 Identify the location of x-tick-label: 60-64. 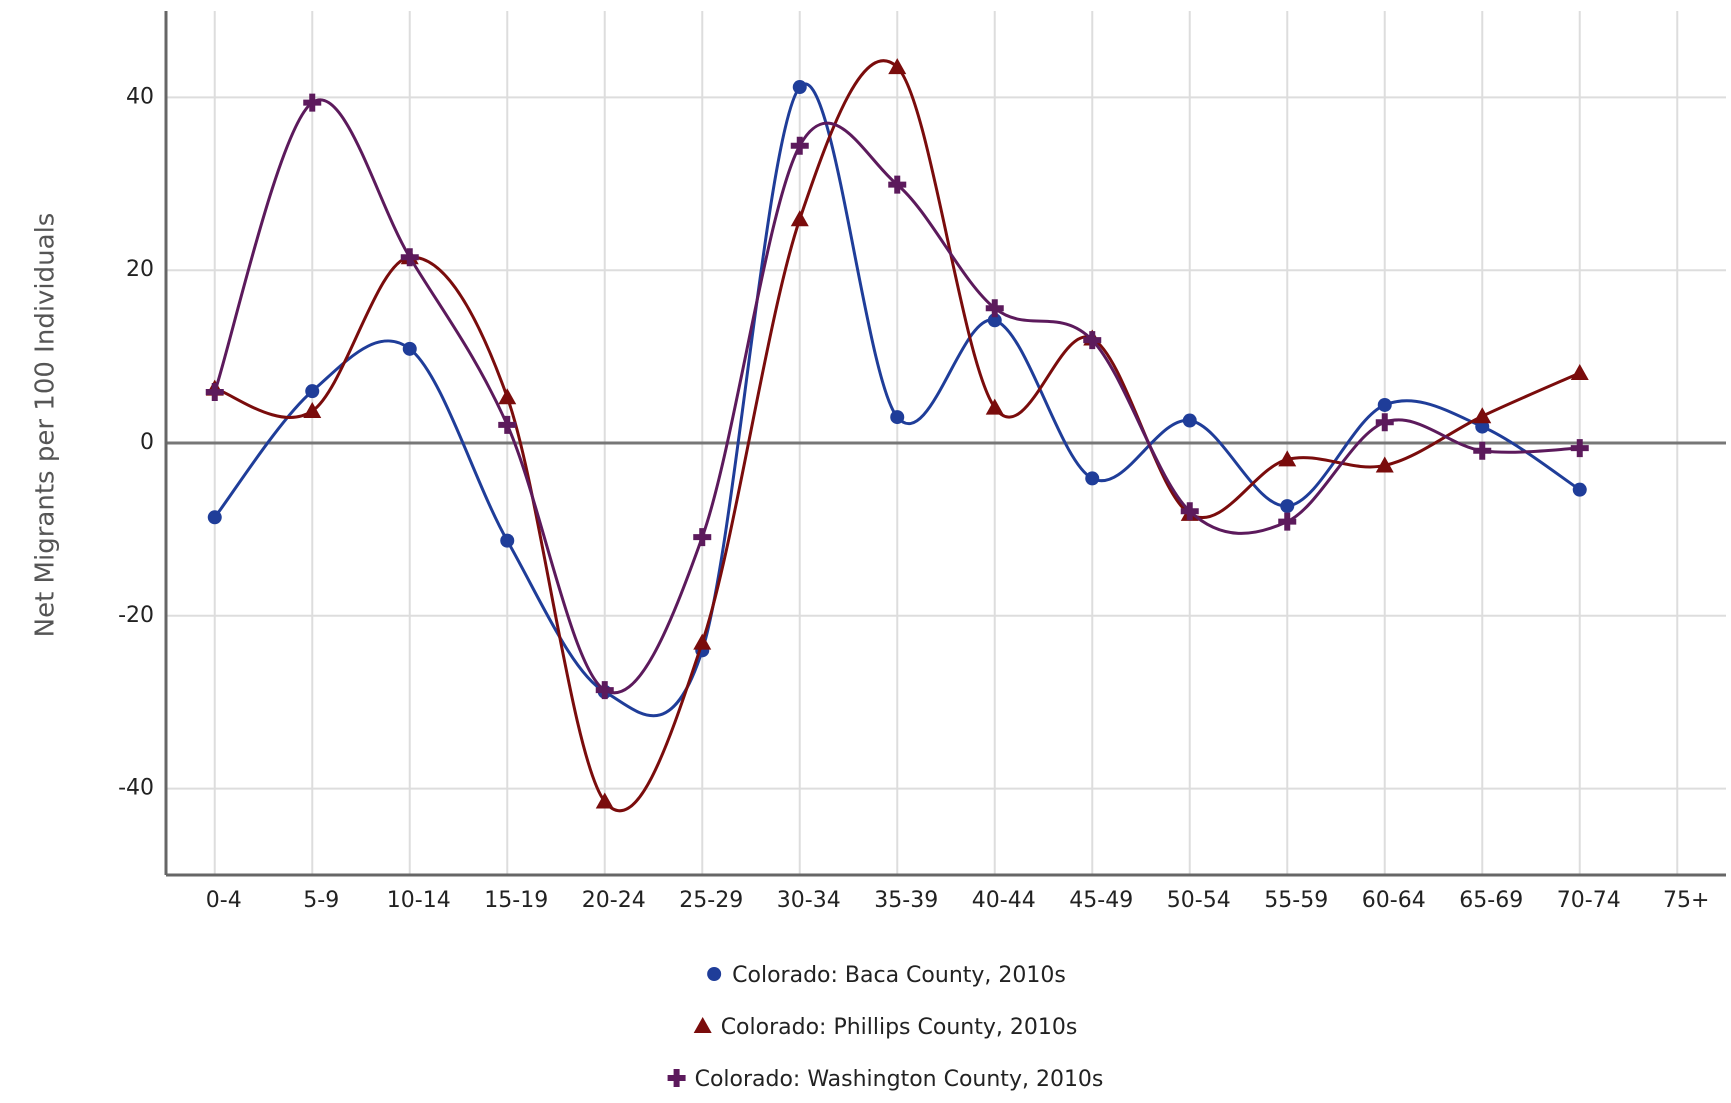
(1394, 900).